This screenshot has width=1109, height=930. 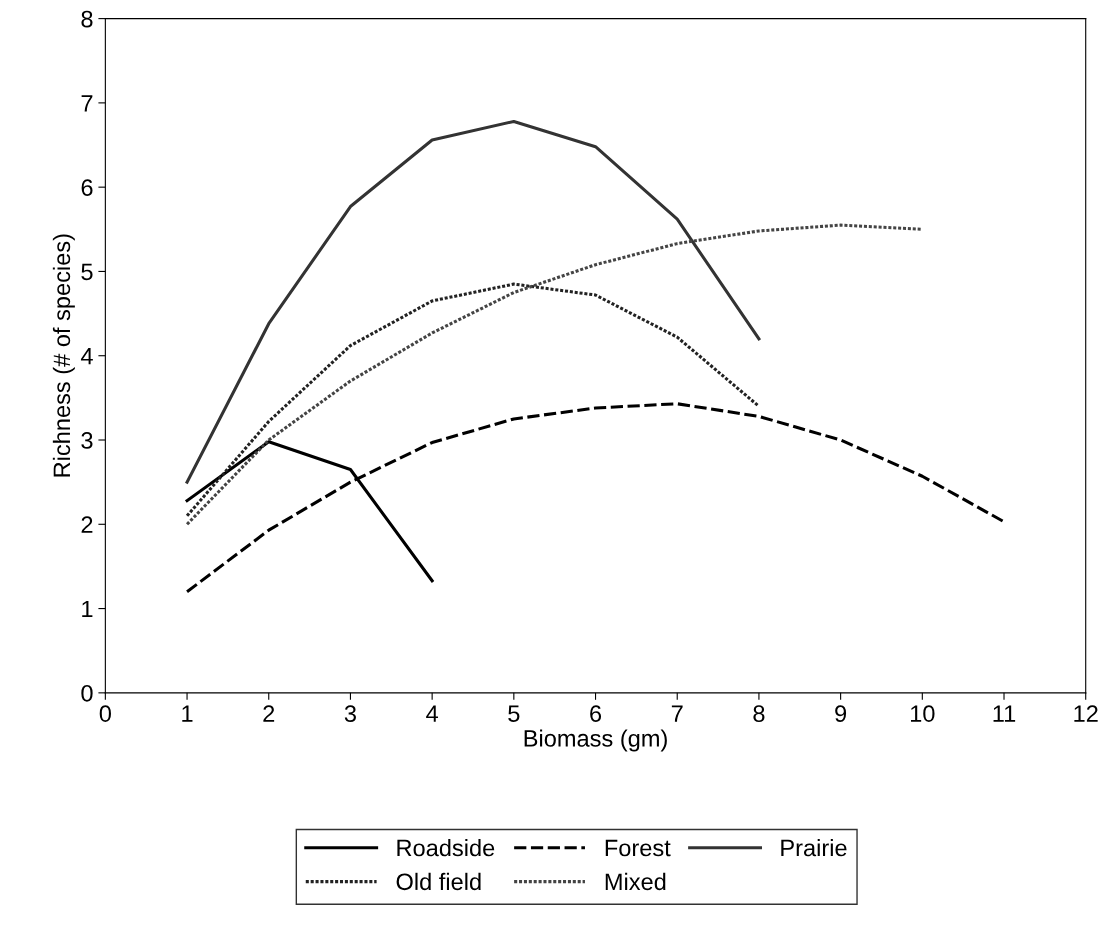 I want to click on legend-label: Forest, so click(x=638, y=848).